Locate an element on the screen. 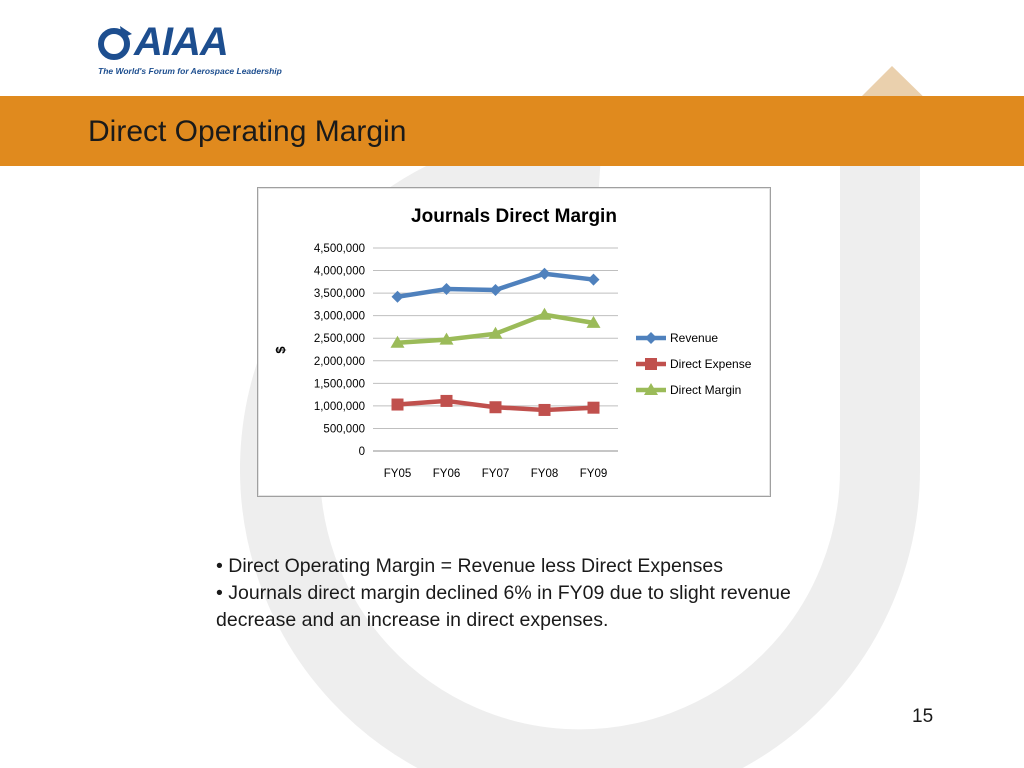 This screenshot has width=1024, height=768. x-tick-label: FY09 is located at coordinates (594, 474).